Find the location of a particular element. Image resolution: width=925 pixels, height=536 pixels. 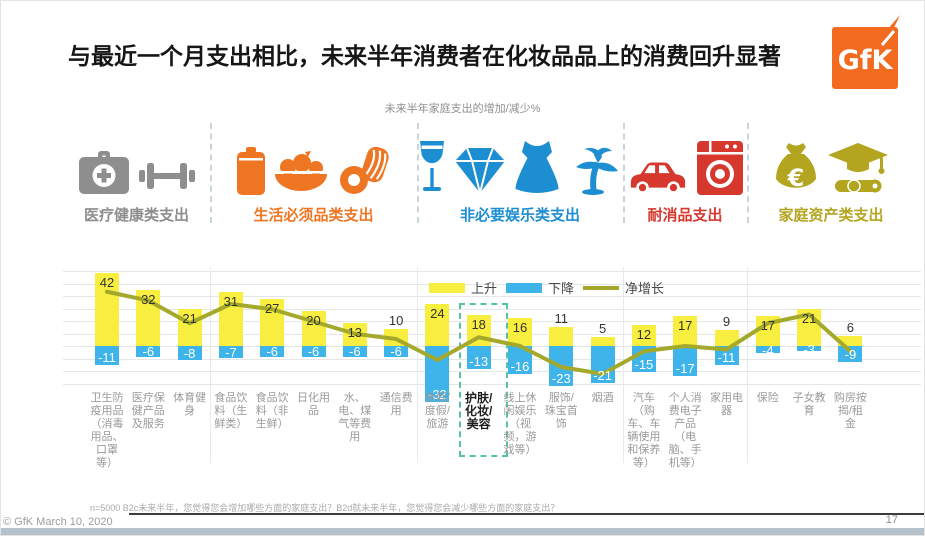

first-aid-kit-icon is located at coordinates (104, 172).